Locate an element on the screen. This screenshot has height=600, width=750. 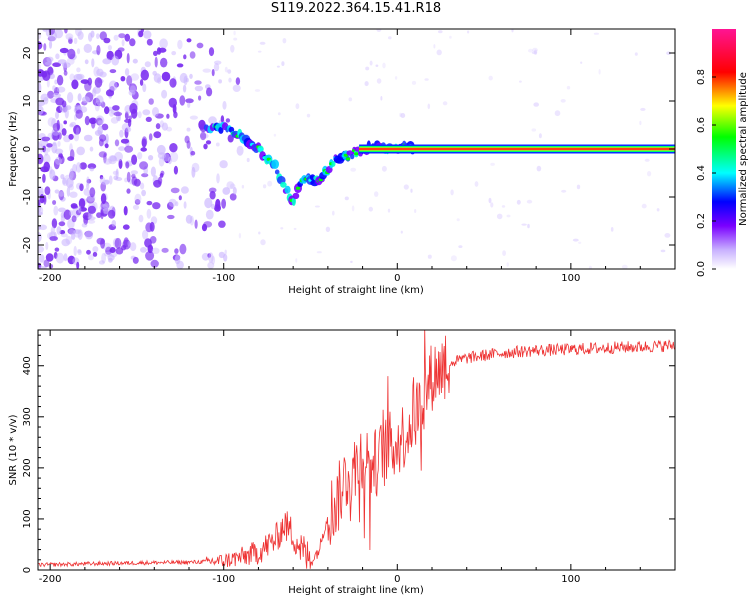
colorbar-tick-label: 0.2 is located at coordinates (701, 221).